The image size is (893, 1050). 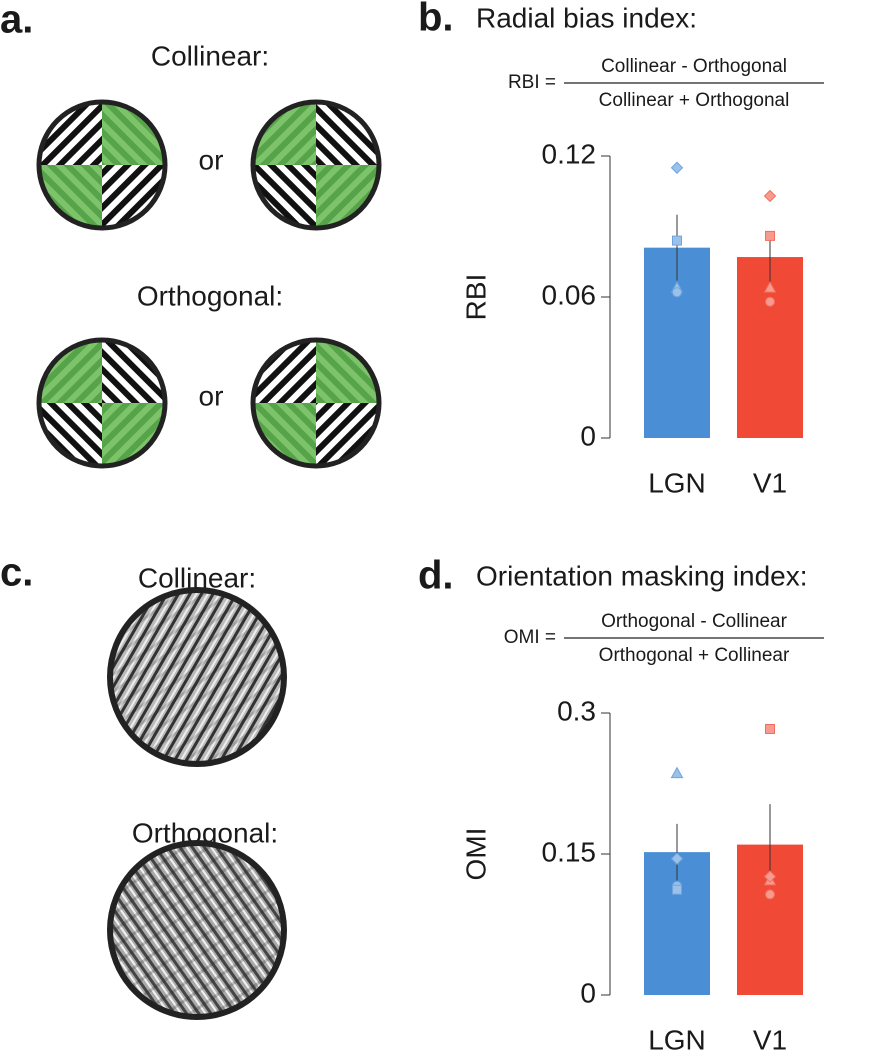 What do you see at coordinates (694, 66) in the screenshot?
I see `formula-numerator: Collinear - Orthogonal` at bounding box center [694, 66].